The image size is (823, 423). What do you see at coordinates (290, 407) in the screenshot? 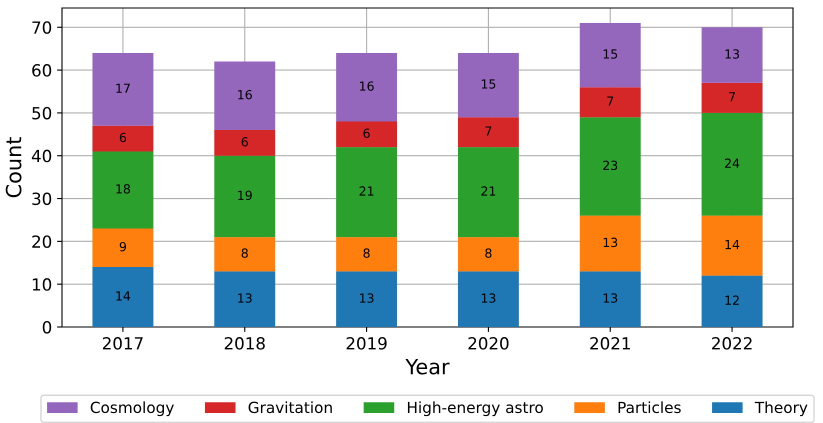
I see `legend-label: Gravitation` at bounding box center [290, 407].